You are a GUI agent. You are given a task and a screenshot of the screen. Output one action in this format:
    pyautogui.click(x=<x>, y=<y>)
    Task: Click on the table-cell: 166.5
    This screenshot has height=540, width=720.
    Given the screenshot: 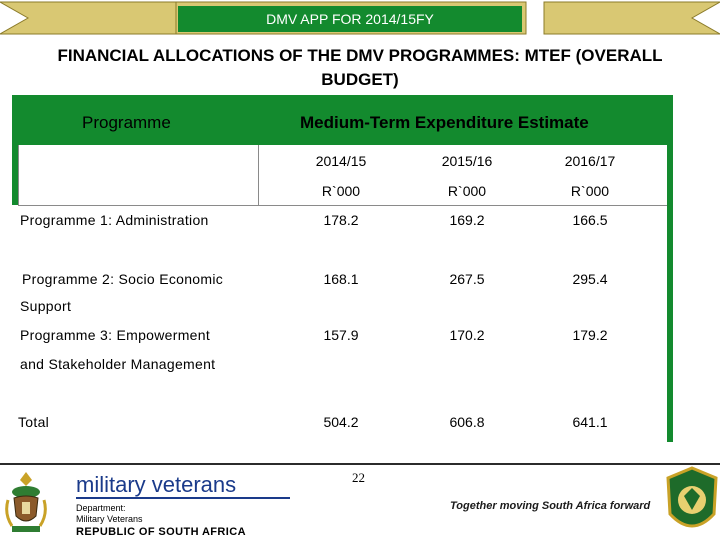 What is the action you would take?
    pyautogui.click(x=590, y=220)
    